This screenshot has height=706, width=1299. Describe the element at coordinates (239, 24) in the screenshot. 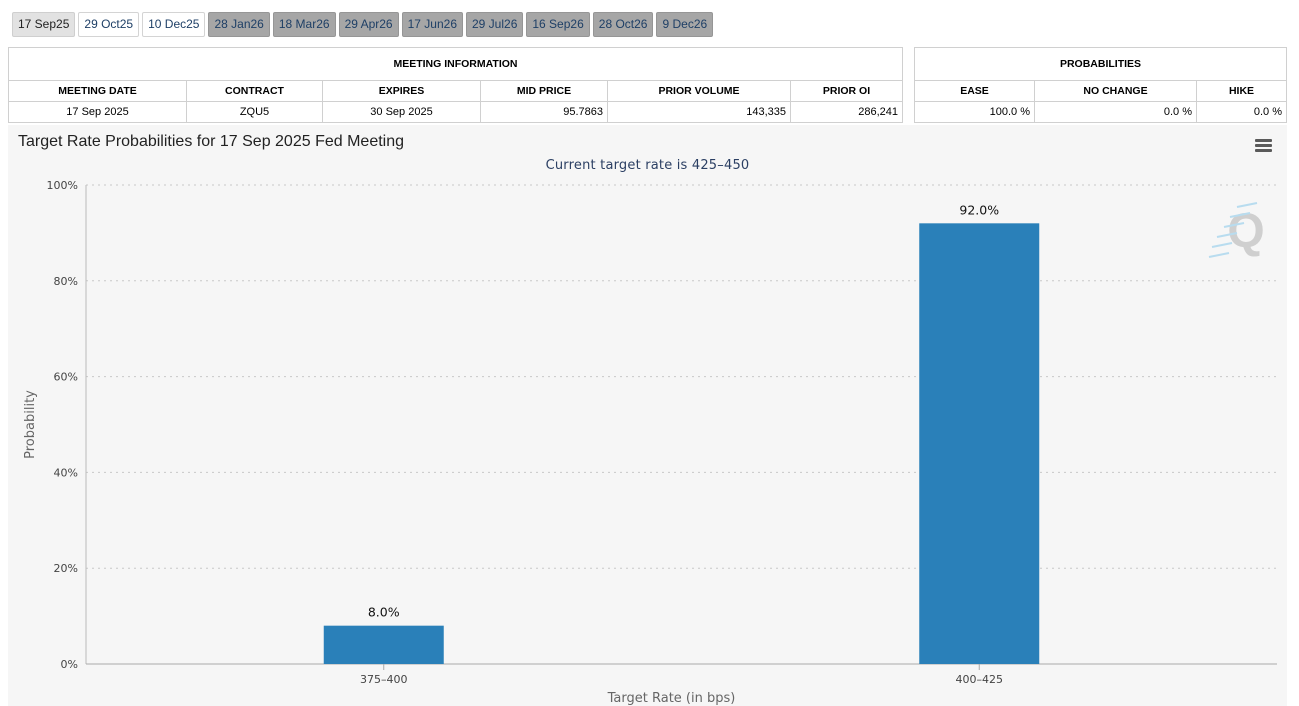

I see `tab-28-jan26: 28 Jan26` at that location.